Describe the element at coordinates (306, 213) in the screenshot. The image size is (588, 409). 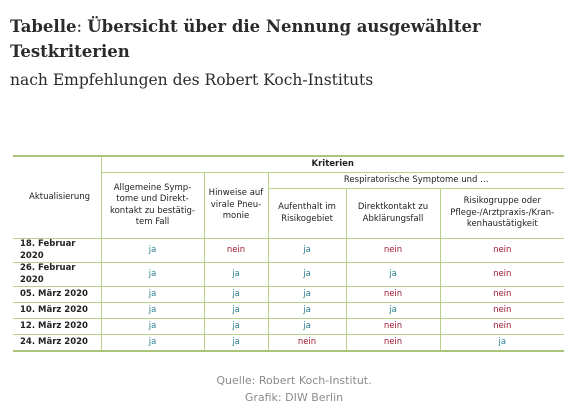
I see `column-header: Aufenthalt im Risikogebiet` at that location.